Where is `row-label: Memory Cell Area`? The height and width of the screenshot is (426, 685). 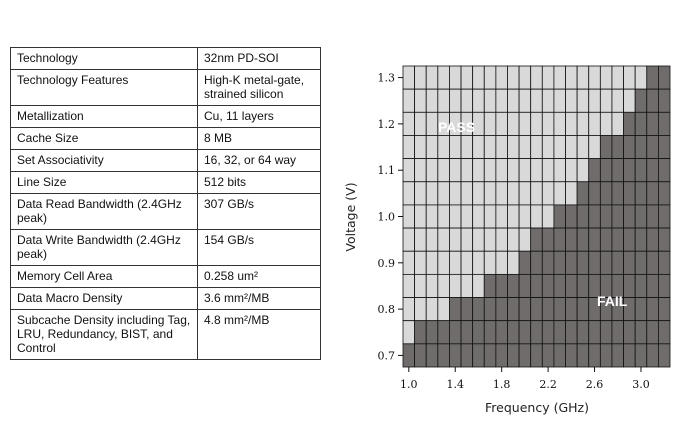 row-label: Memory Cell Area is located at coordinates (104, 276).